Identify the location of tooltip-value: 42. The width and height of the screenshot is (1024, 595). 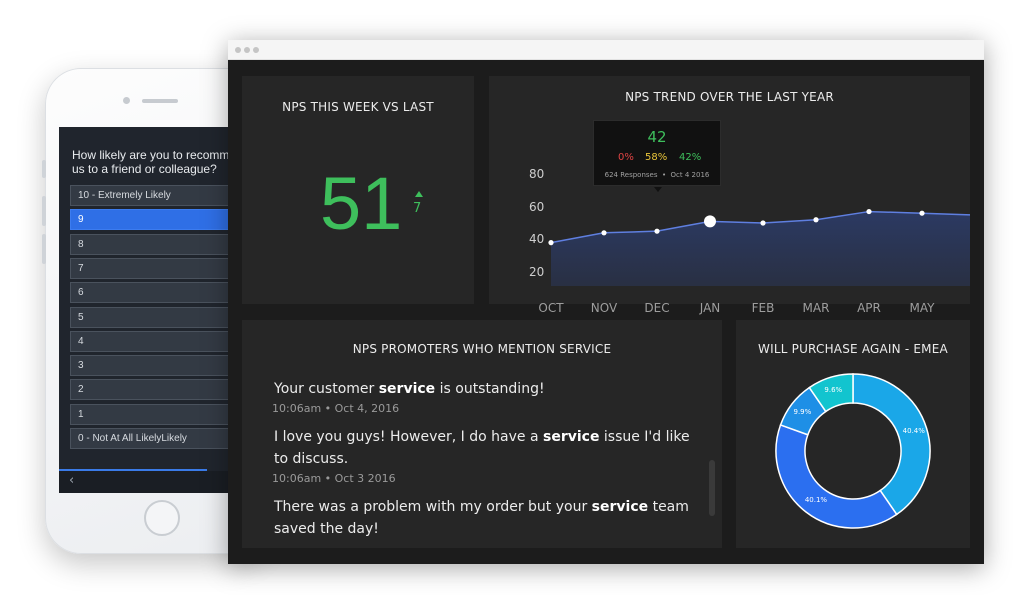
(657, 137).